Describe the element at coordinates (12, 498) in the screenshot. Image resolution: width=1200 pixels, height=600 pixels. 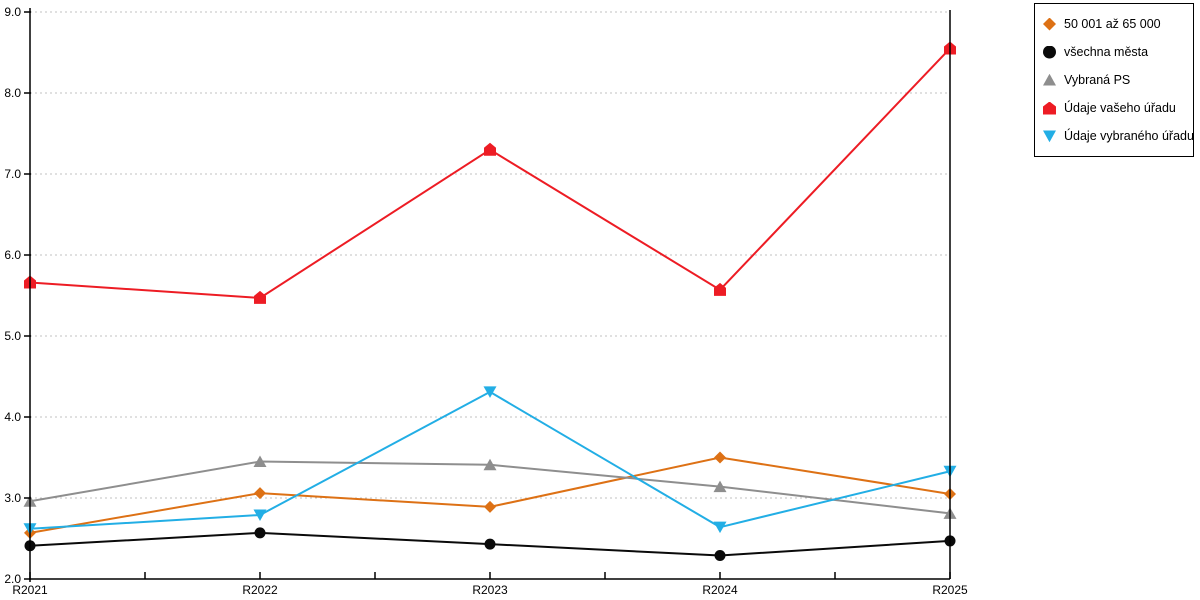
I see `y-tick-label: 3.0` at that location.